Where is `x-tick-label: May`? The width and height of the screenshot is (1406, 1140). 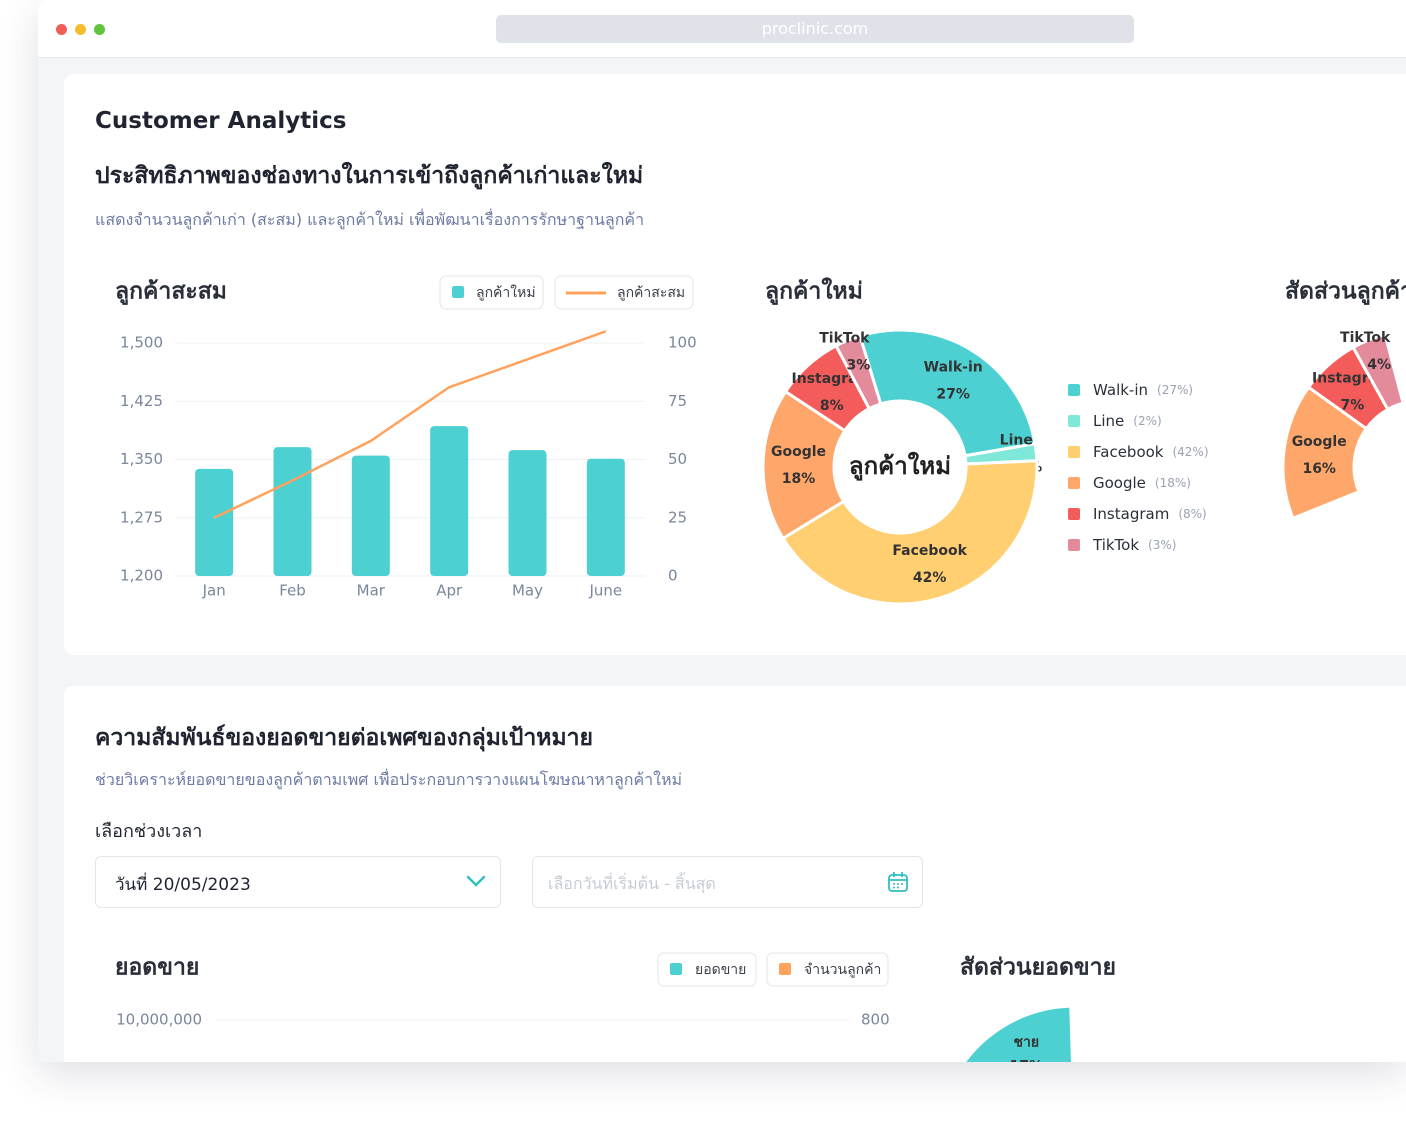 x-tick-label: May is located at coordinates (527, 591).